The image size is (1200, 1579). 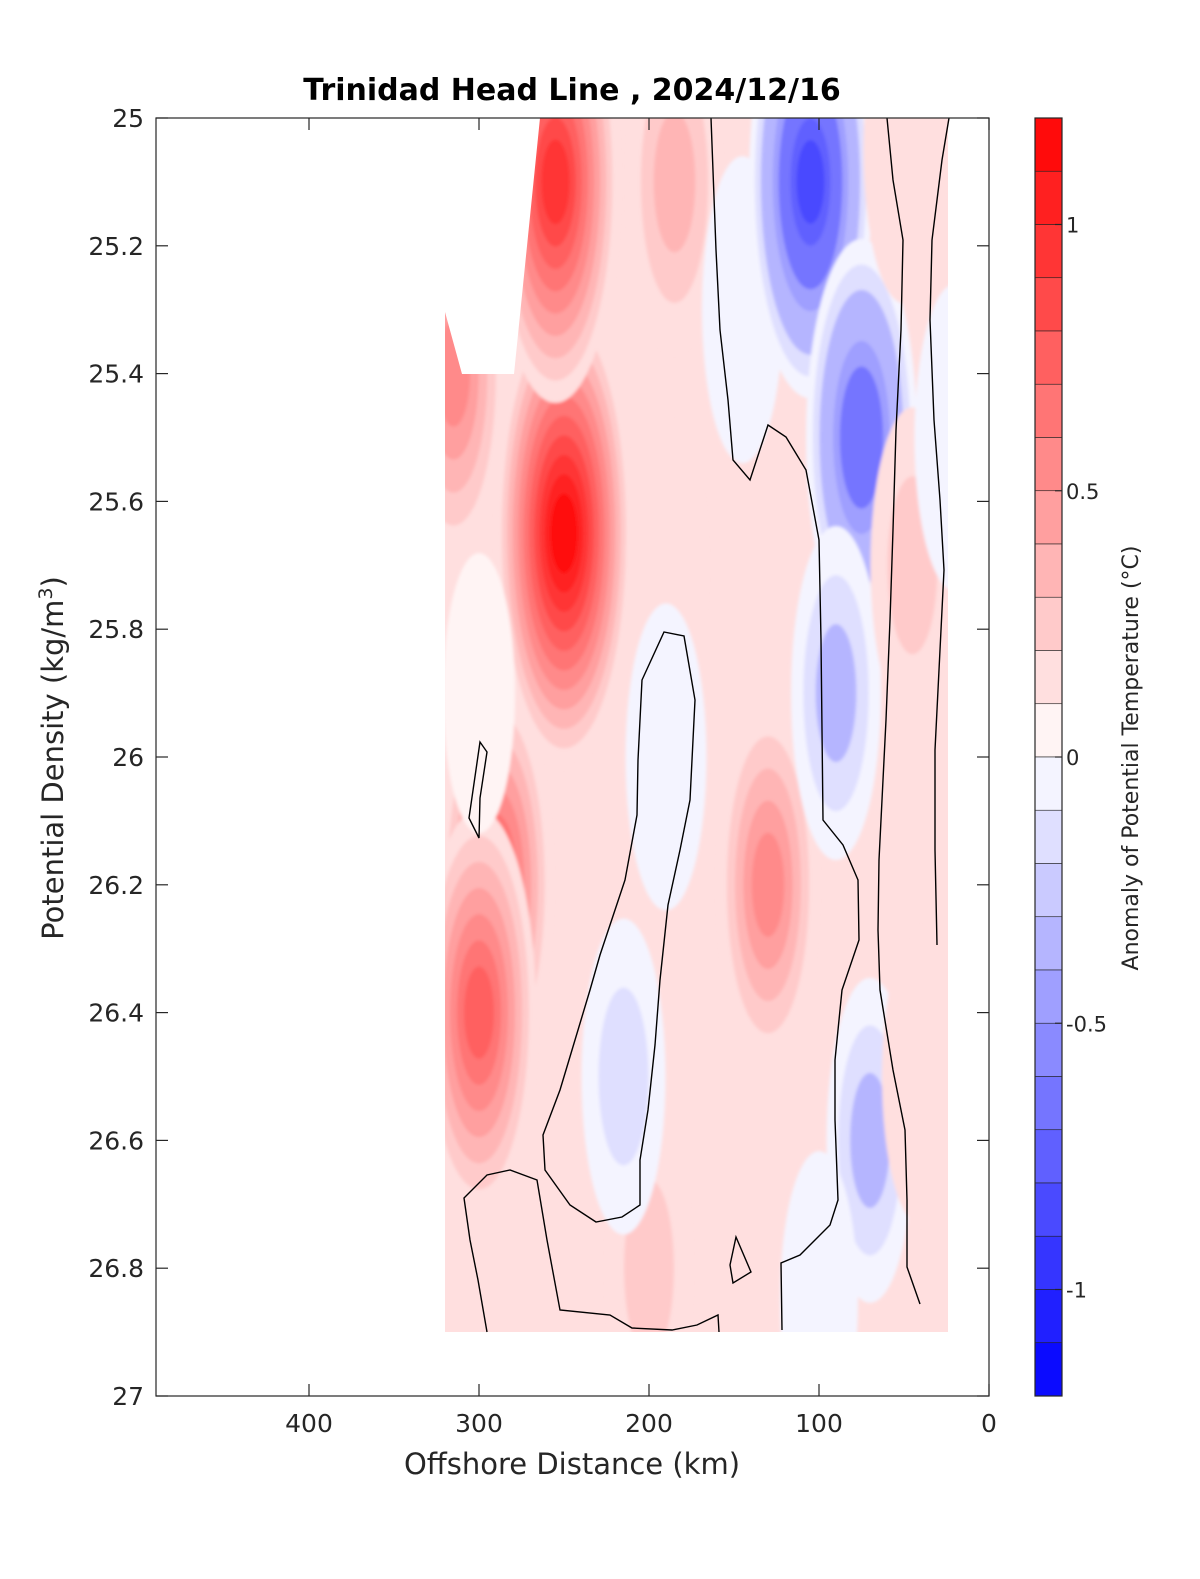 What do you see at coordinates (116, 1013) in the screenshot?
I see `y-tick-label: 26.4` at bounding box center [116, 1013].